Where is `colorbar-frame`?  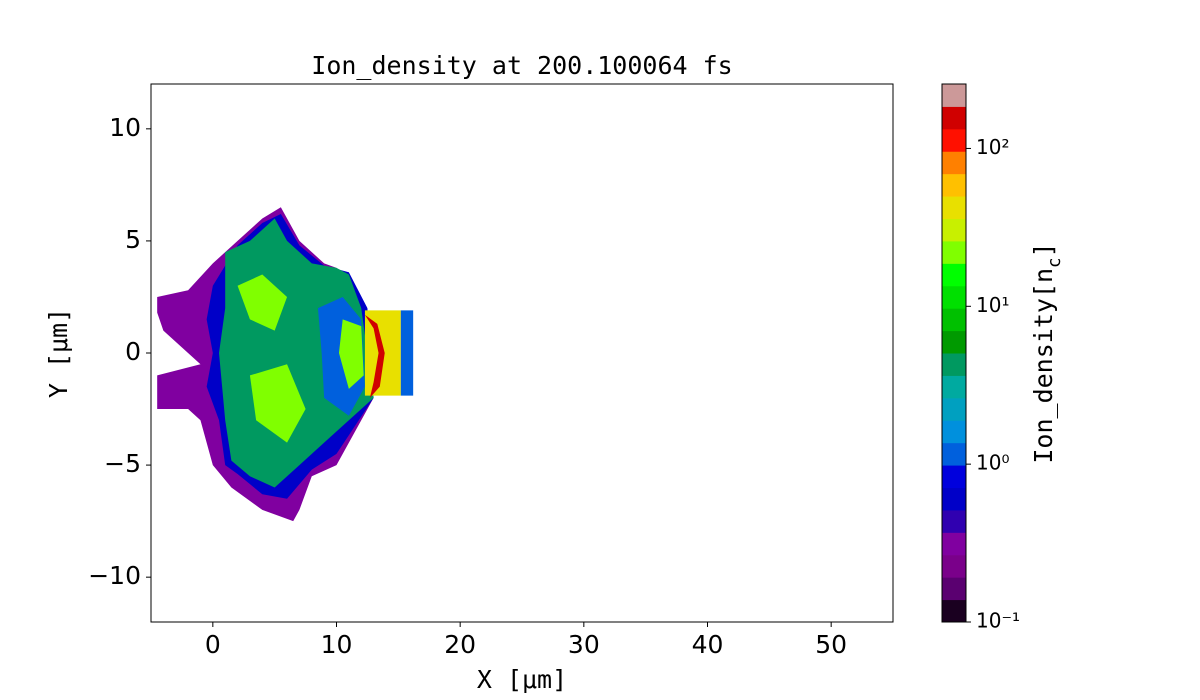
colorbar-frame is located at coordinates (954, 353).